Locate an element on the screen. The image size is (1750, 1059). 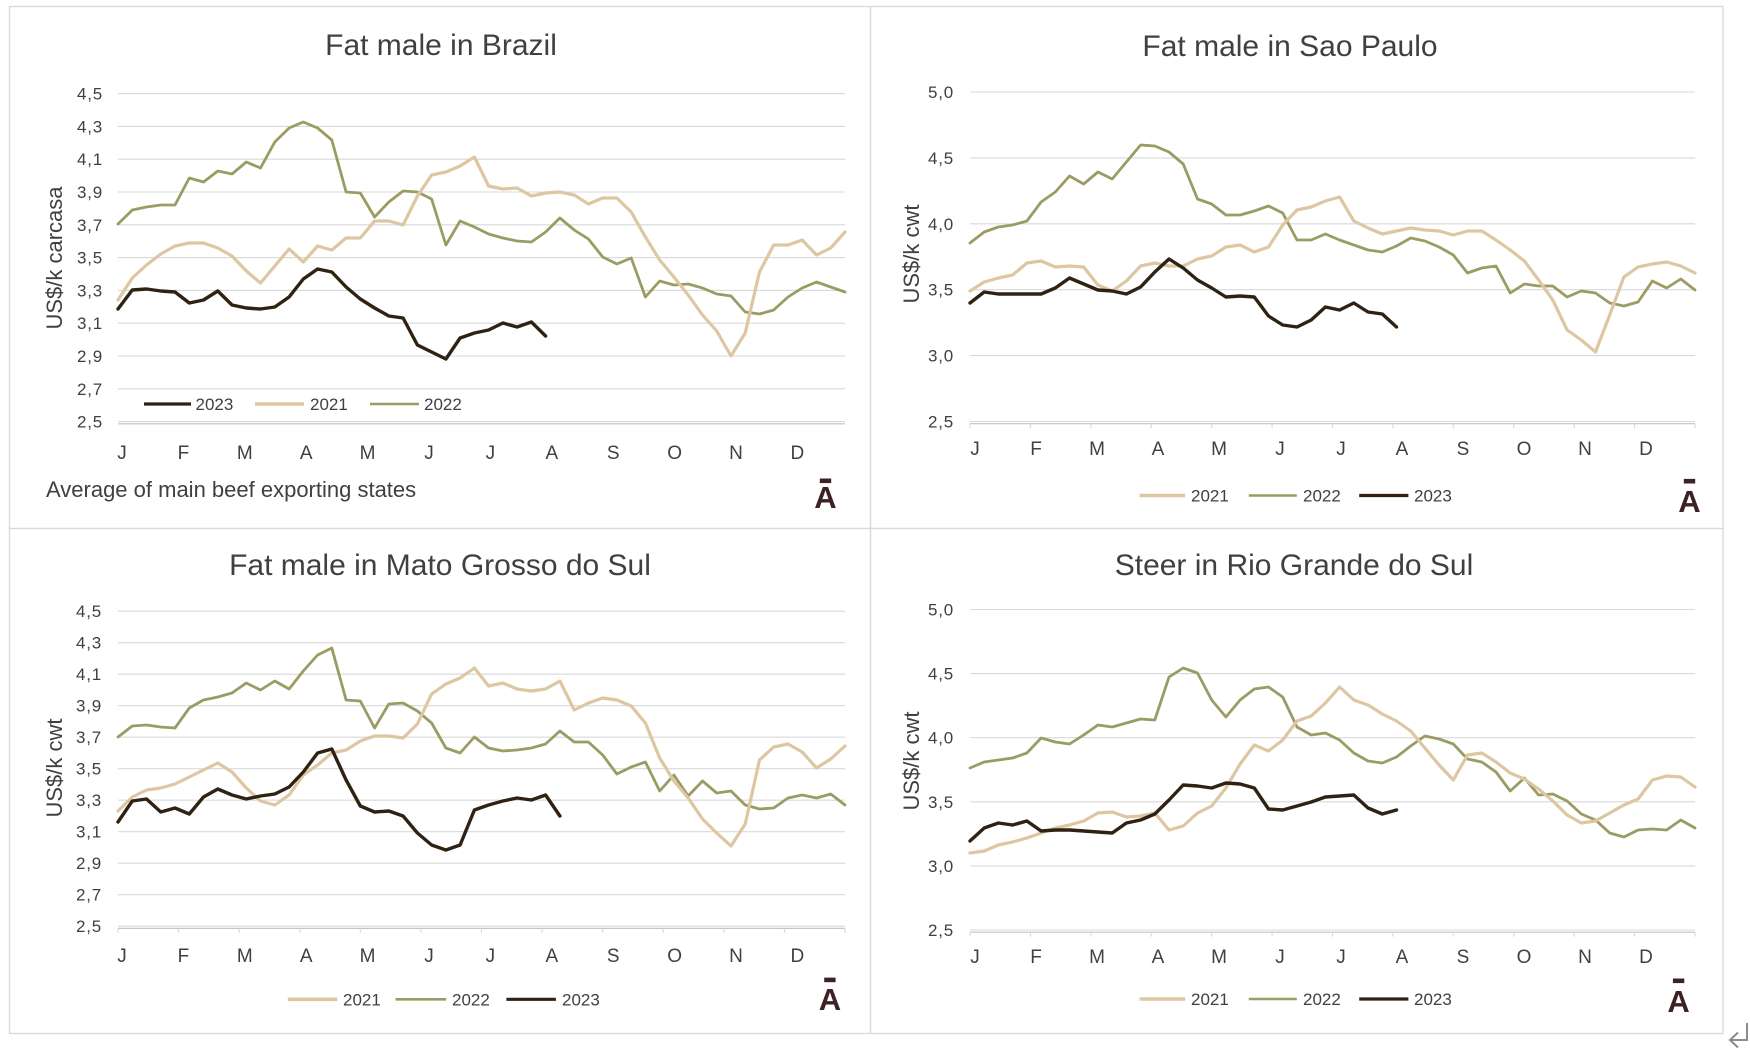
svg-text: 3,3 is located at coordinates (90, 290).